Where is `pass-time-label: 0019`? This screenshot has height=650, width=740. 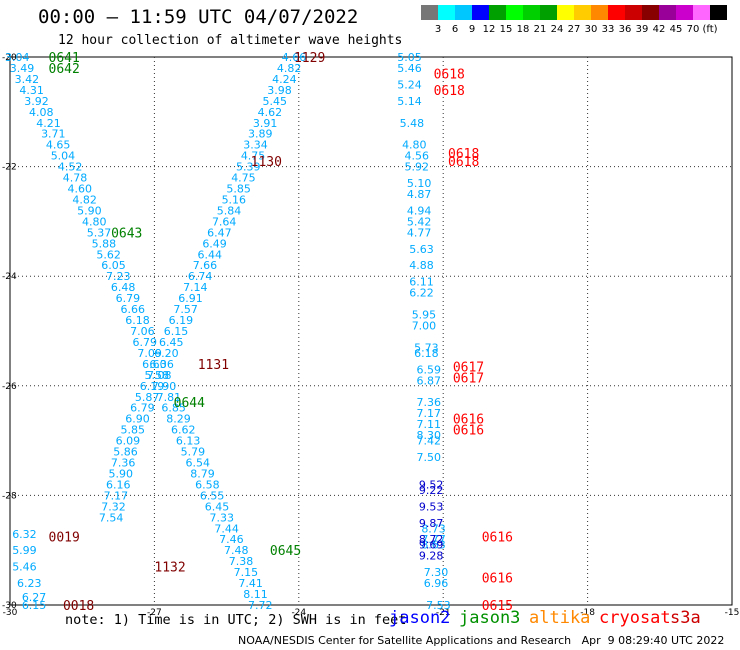 pass-time-label: 0019 is located at coordinates (64, 538).